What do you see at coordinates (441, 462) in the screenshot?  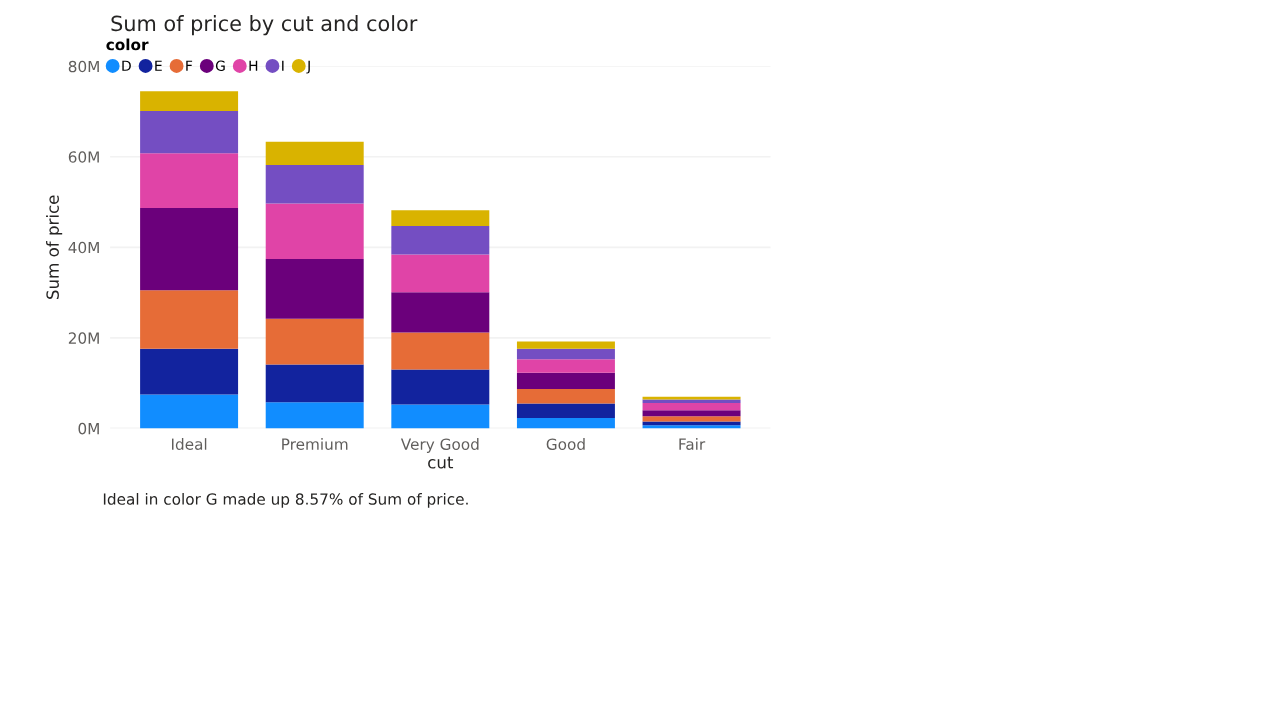 I see `x-axis-title: cut` at bounding box center [441, 462].